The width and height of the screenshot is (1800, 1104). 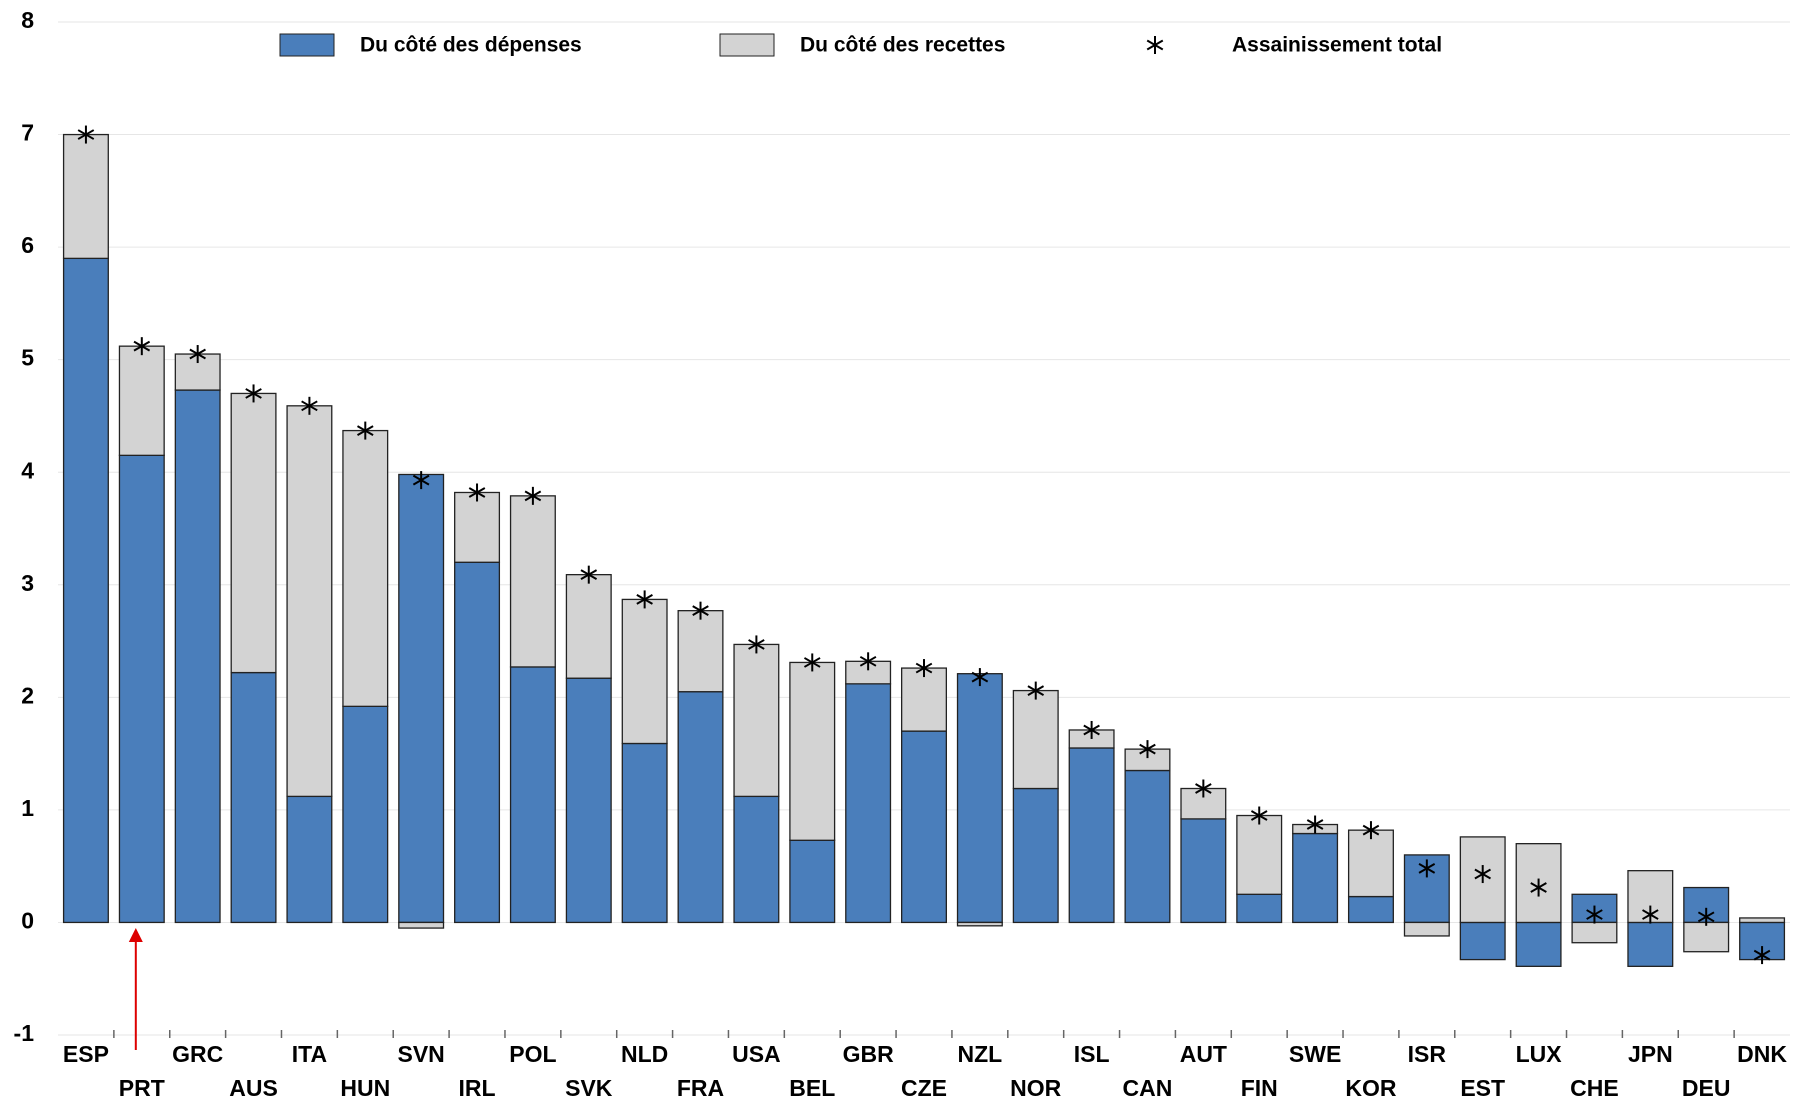 I want to click on x-tick-label: NOR, so click(x=1036, y=1088).